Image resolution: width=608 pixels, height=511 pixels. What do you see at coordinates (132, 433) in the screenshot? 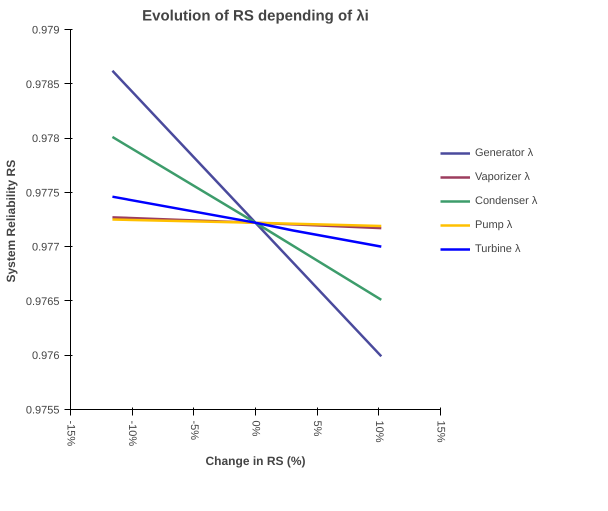
I see `x-tick-label: -10%` at bounding box center [132, 433].